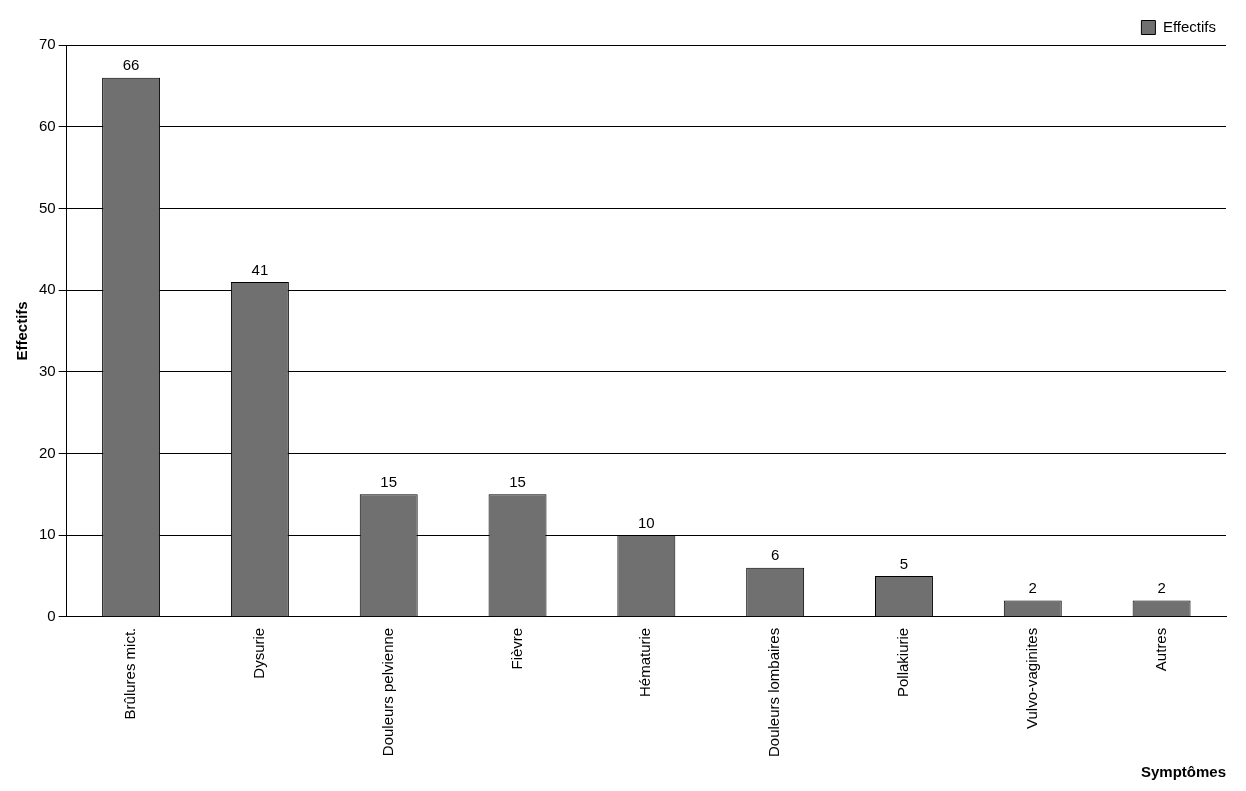 The width and height of the screenshot is (1246, 791). Describe the element at coordinates (131, 65) in the screenshot. I see `data-label: 66` at that location.